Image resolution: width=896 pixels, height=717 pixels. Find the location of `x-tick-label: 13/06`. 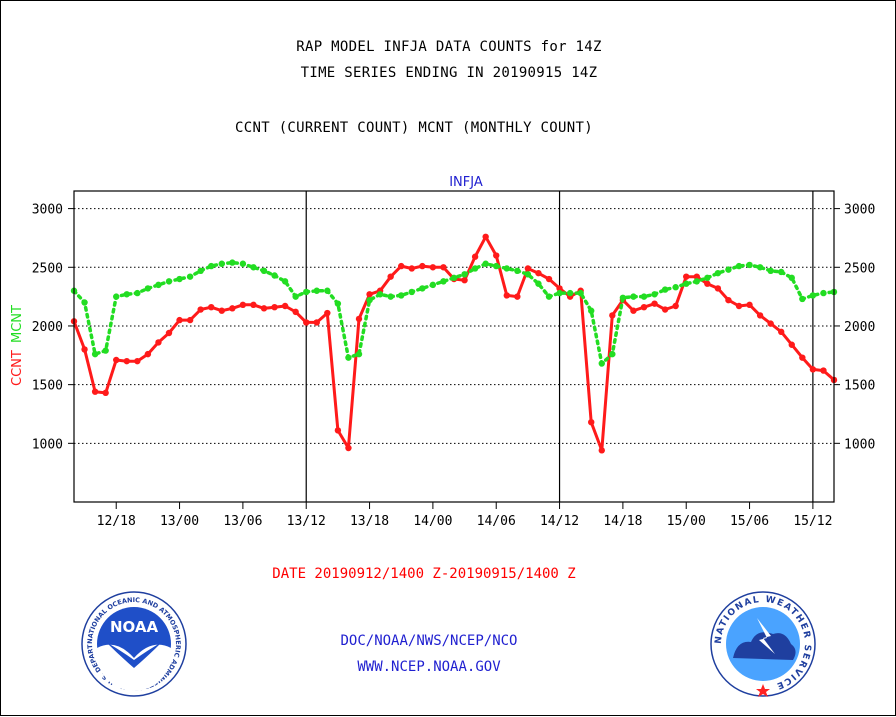

x-tick-label: 13/06 is located at coordinates (242, 521).